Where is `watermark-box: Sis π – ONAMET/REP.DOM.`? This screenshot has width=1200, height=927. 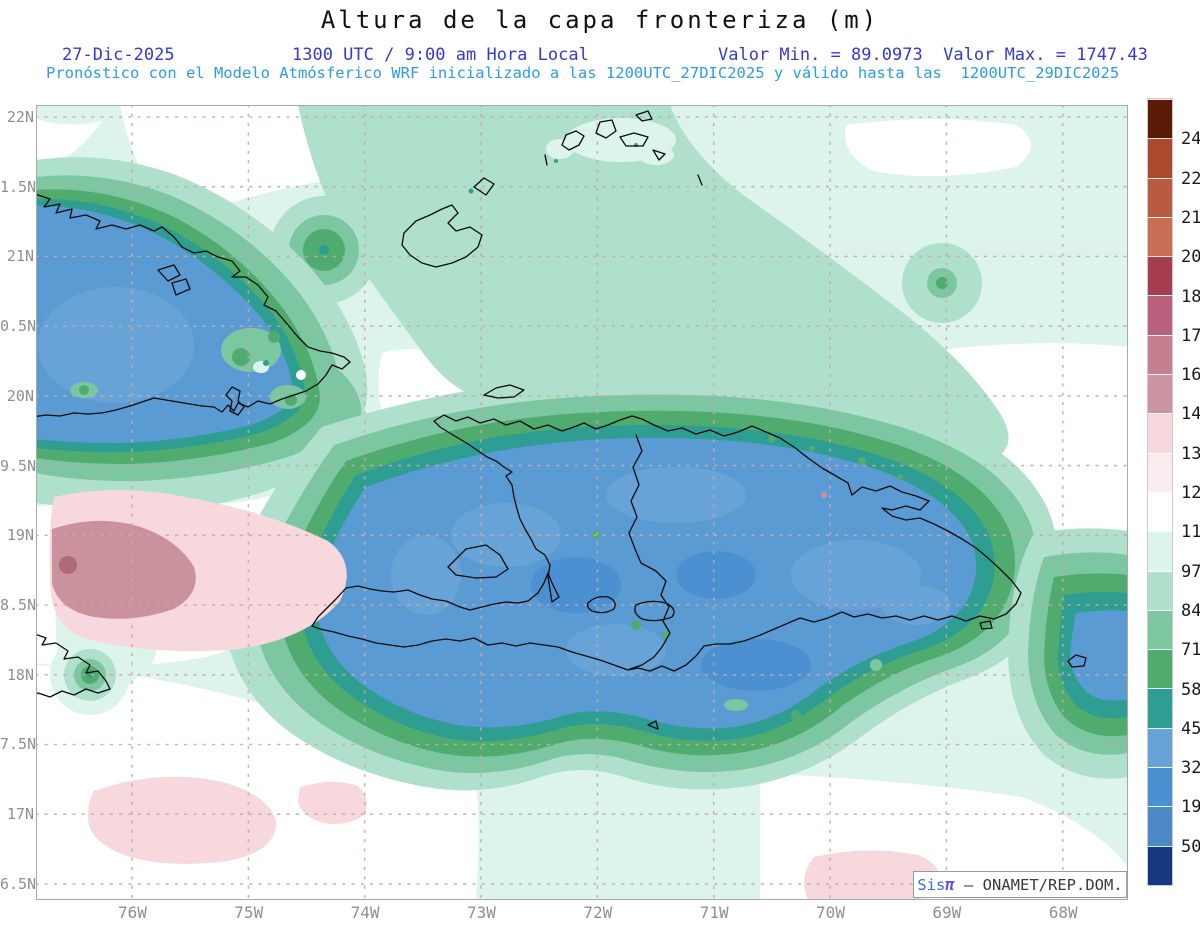
watermark-box: Sis π – ONAMET/REP.DOM. is located at coordinates (1020, 884).